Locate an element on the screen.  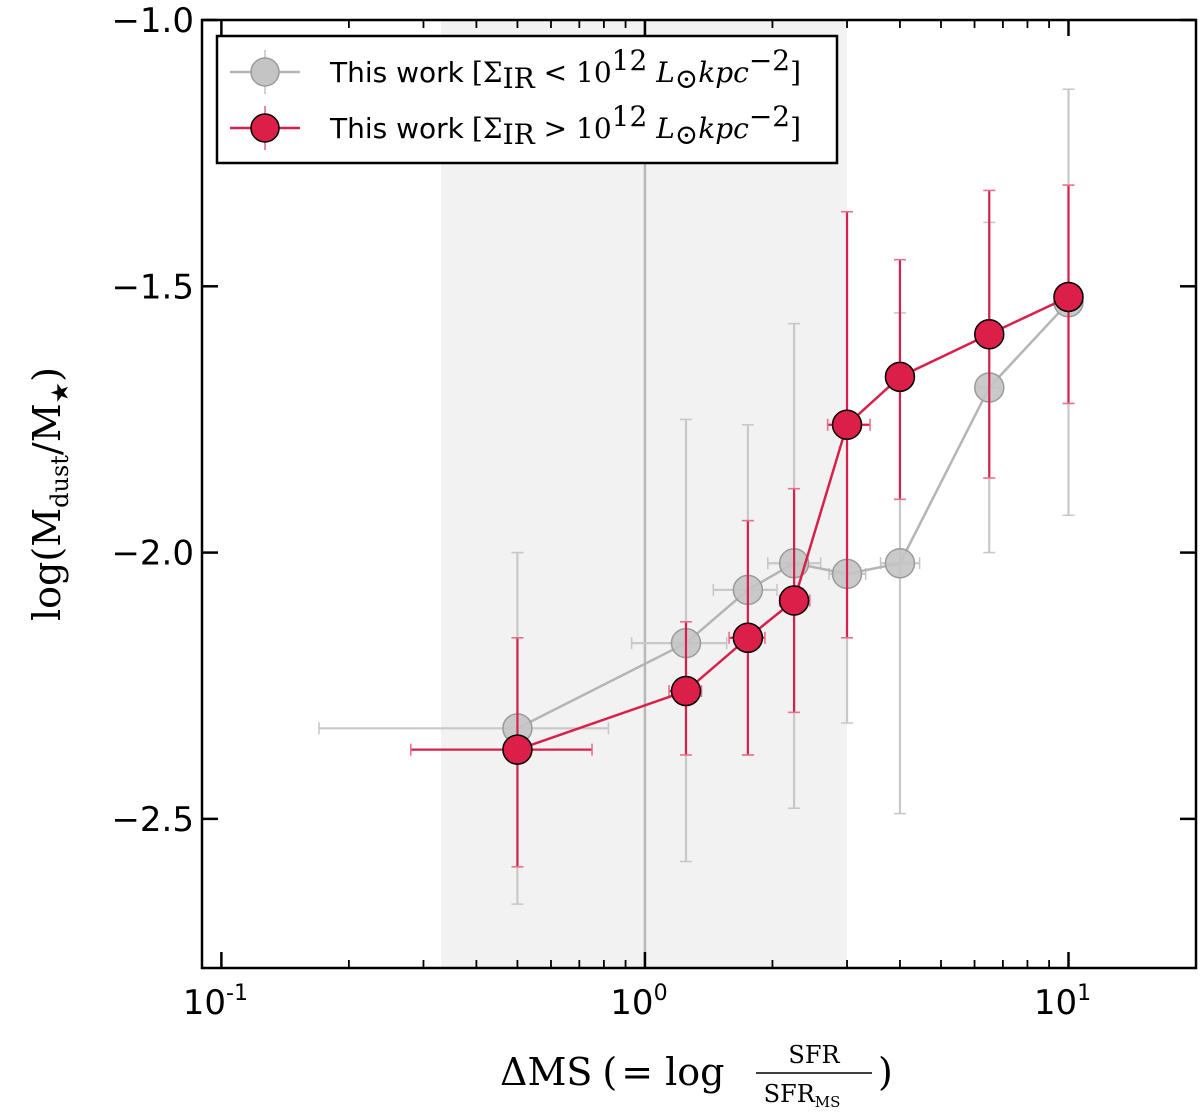
y-label-suffix: ) is located at coordinates (47, 374).